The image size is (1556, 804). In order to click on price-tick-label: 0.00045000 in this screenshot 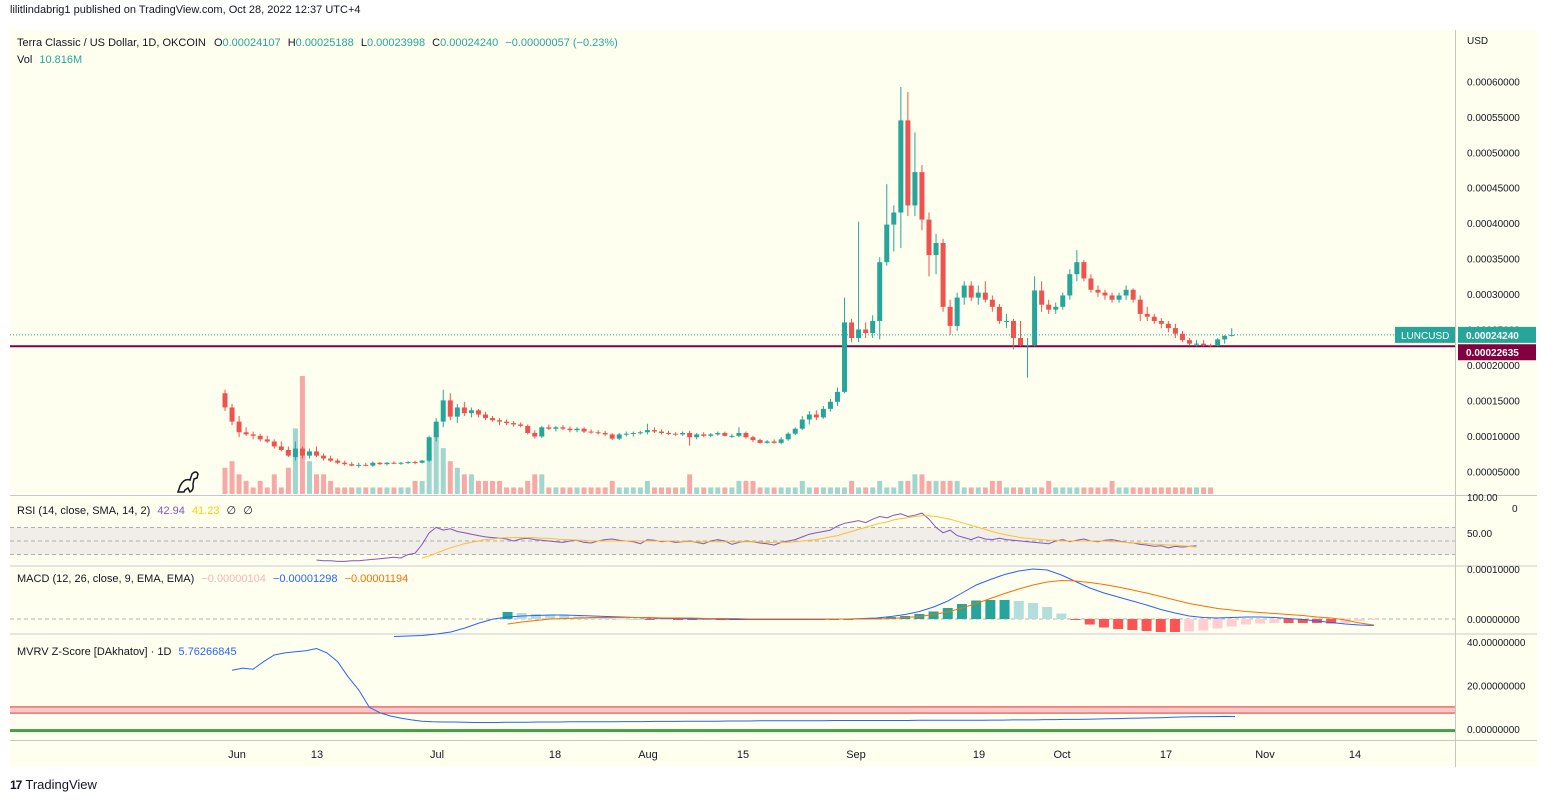, I will do `click(1493, 189)`.